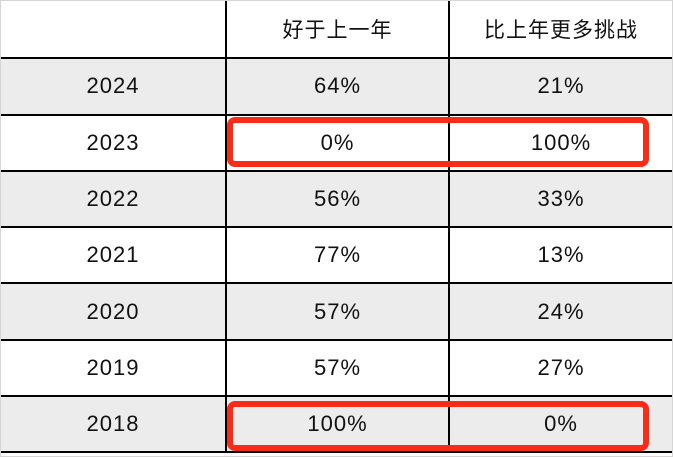 The width and height of the screenshot is (673, 457). What do you see at coordinates (113, 142) in the screenshot?
I see `year-cell: 2023` at bounding box center [113, 142].